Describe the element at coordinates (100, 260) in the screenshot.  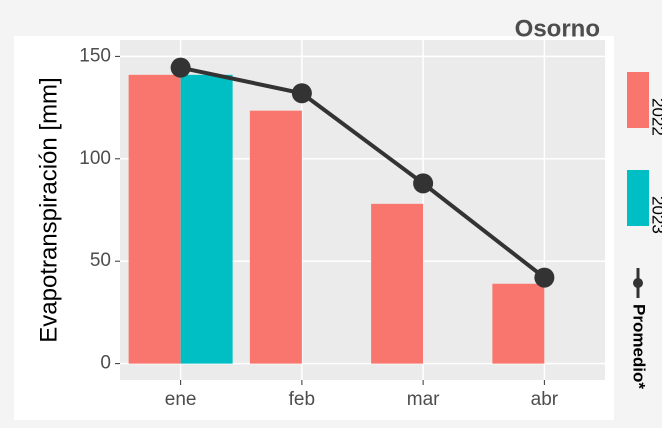
I see `y-tick-label: 50` at that location.